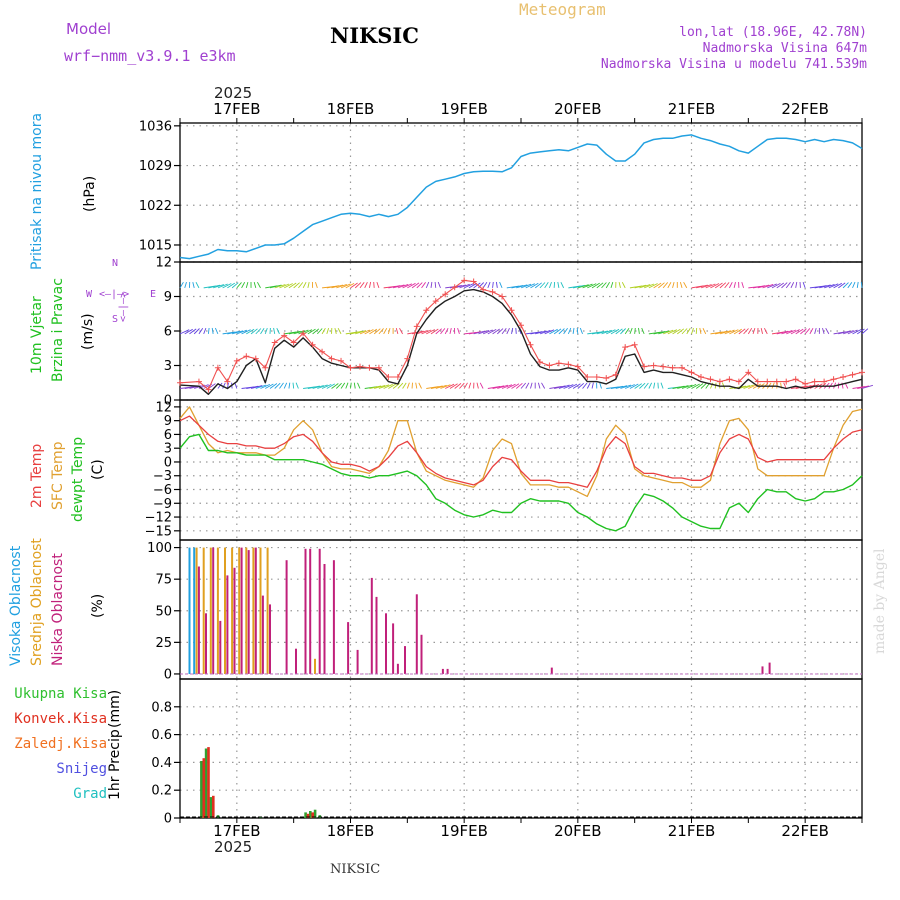  Describe the element at coordinates (769, 668) in the screenshot. I see `cloud-bar-low_late` at that location.